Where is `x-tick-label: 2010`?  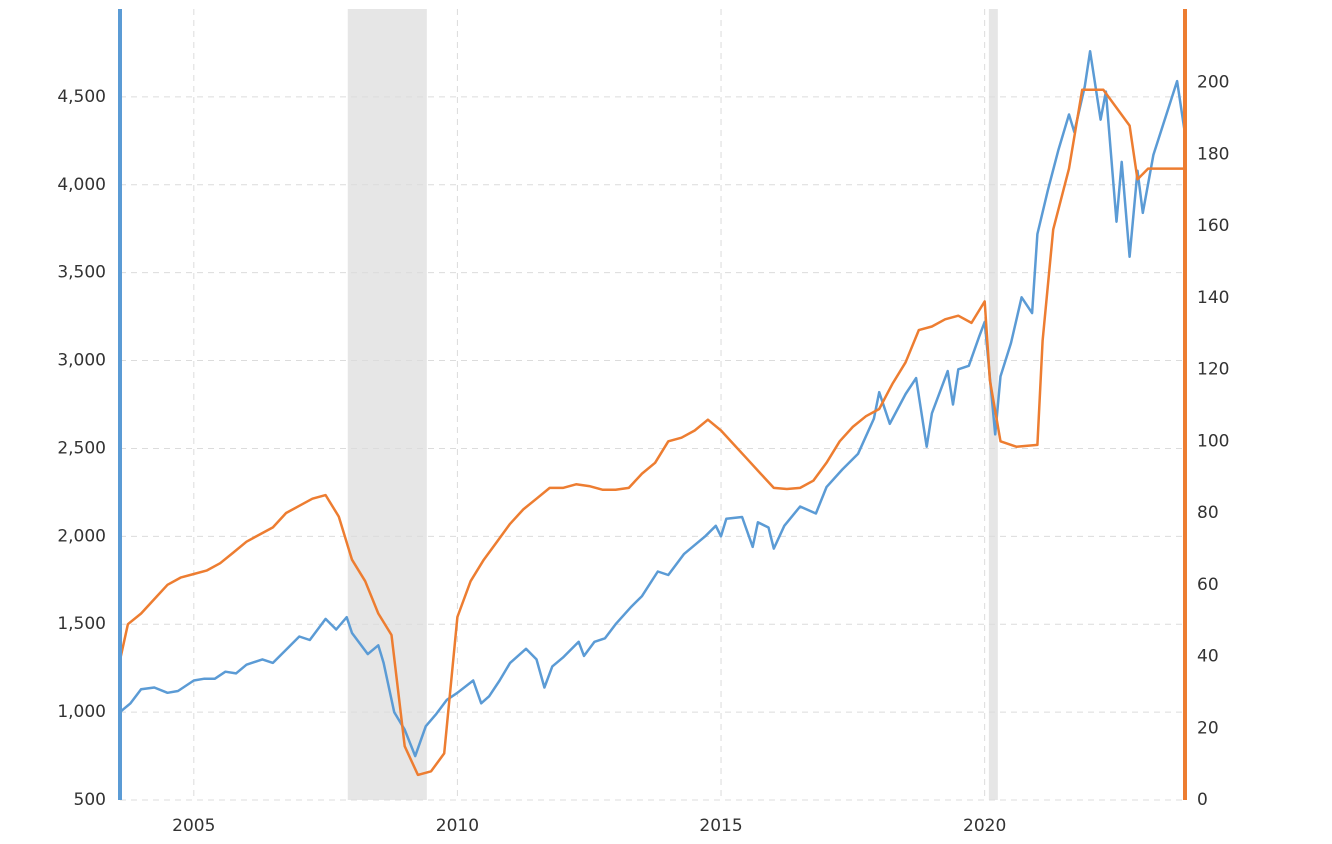
x-tick-label: 2010 is located at coordinates (457, 826).